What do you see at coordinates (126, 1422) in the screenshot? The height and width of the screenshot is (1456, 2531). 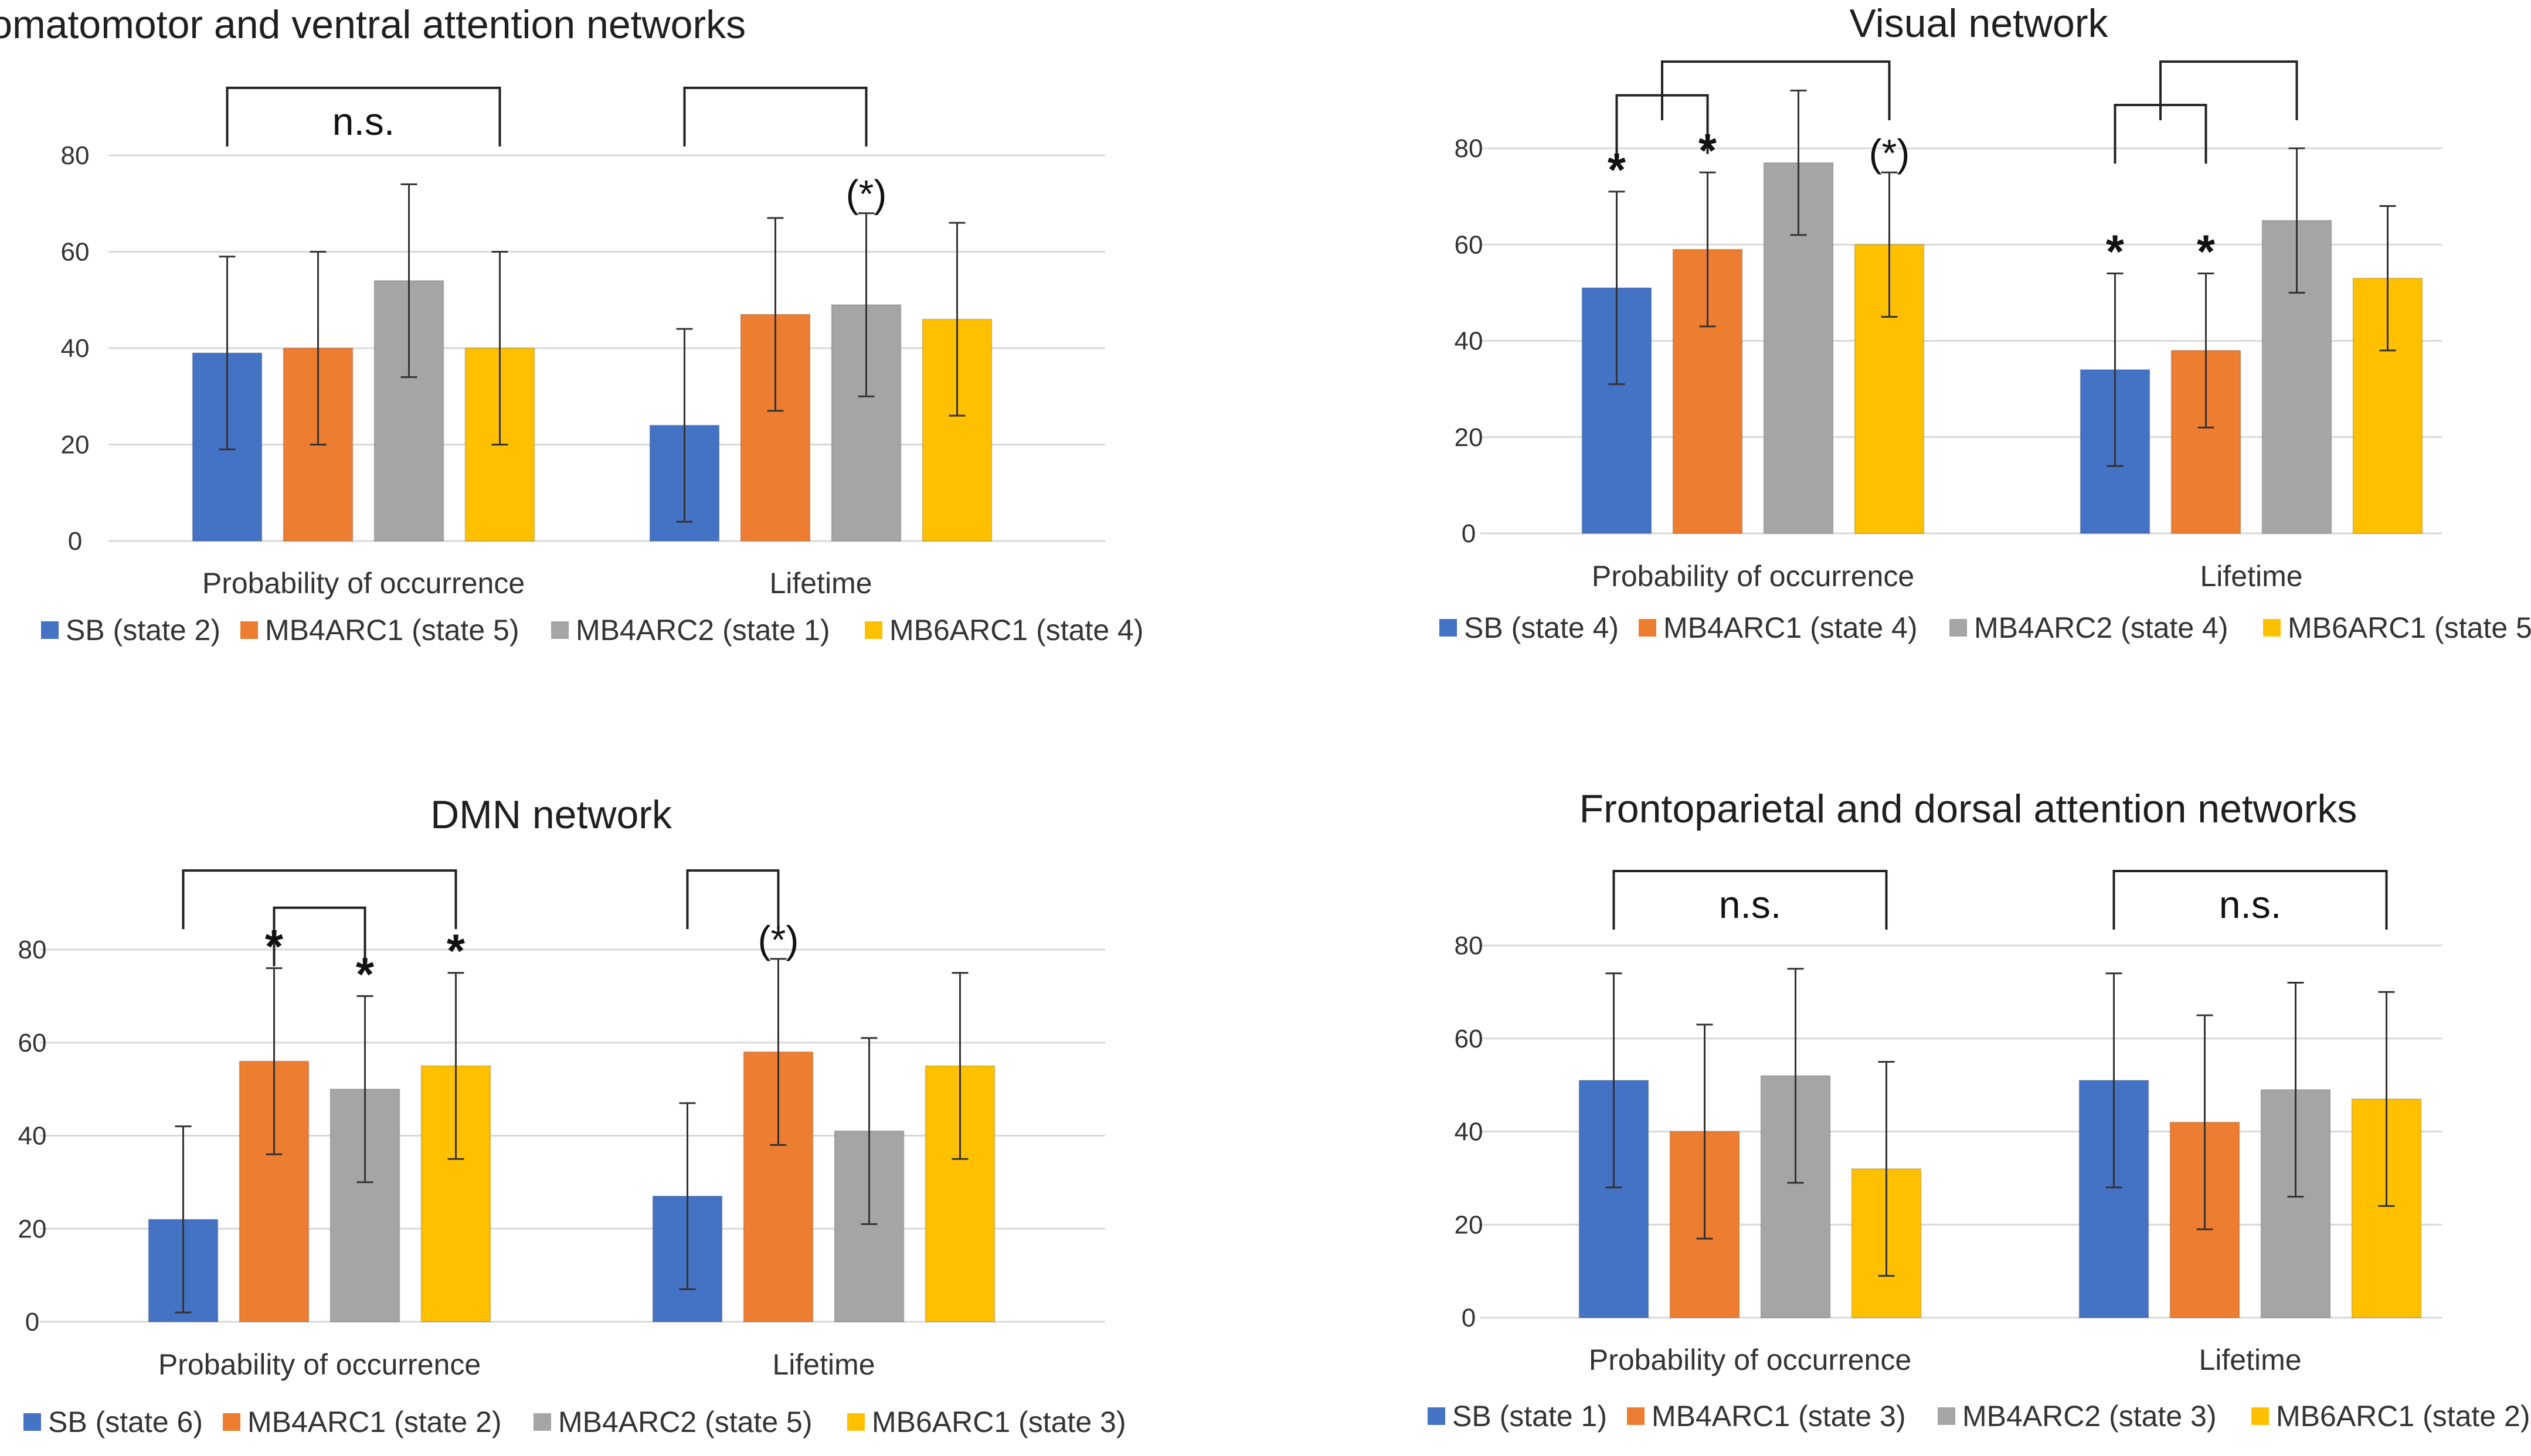 I see `legend-label: SB (state 6)` at bounding box center [126, 1422].